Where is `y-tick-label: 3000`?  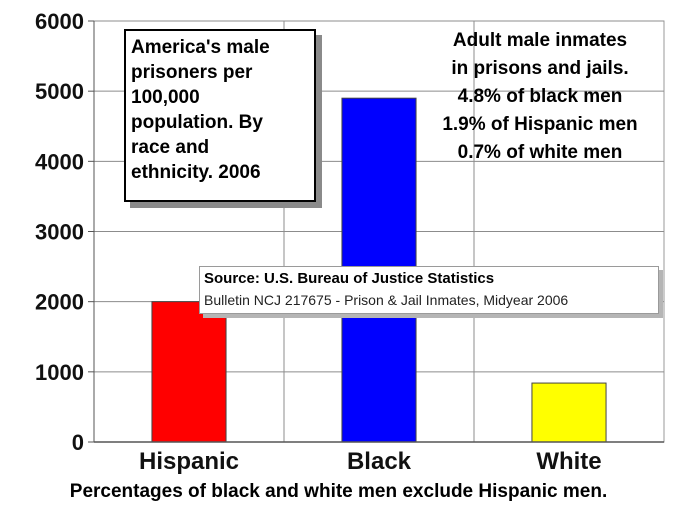
y-tick-label: 3000 is located at coordinates (59, 232).